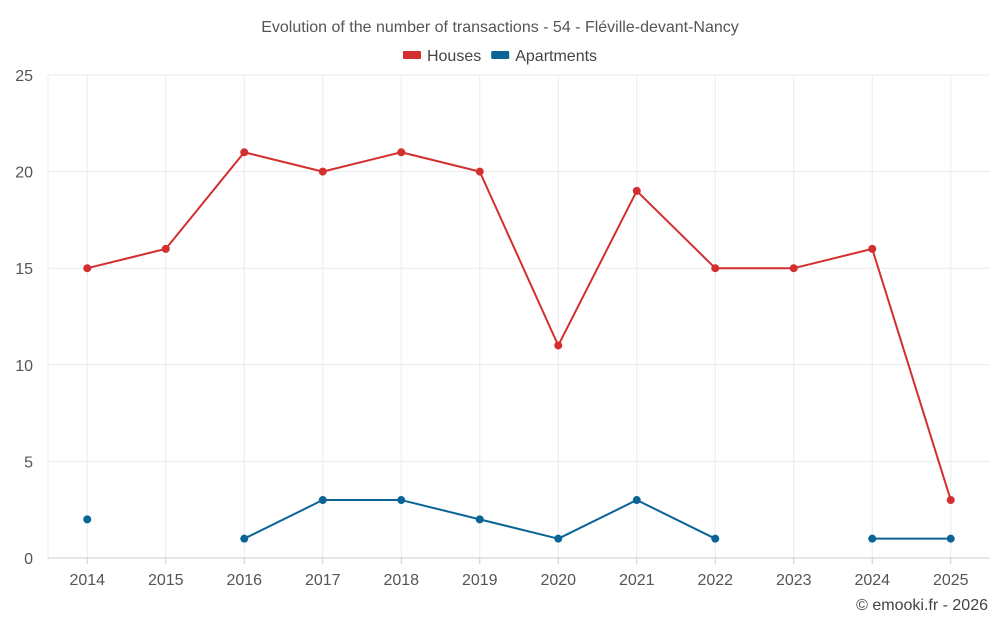 This screenshot has height=625, width=1000. I want to click on data-point-houses-2018, so click(401, 152).